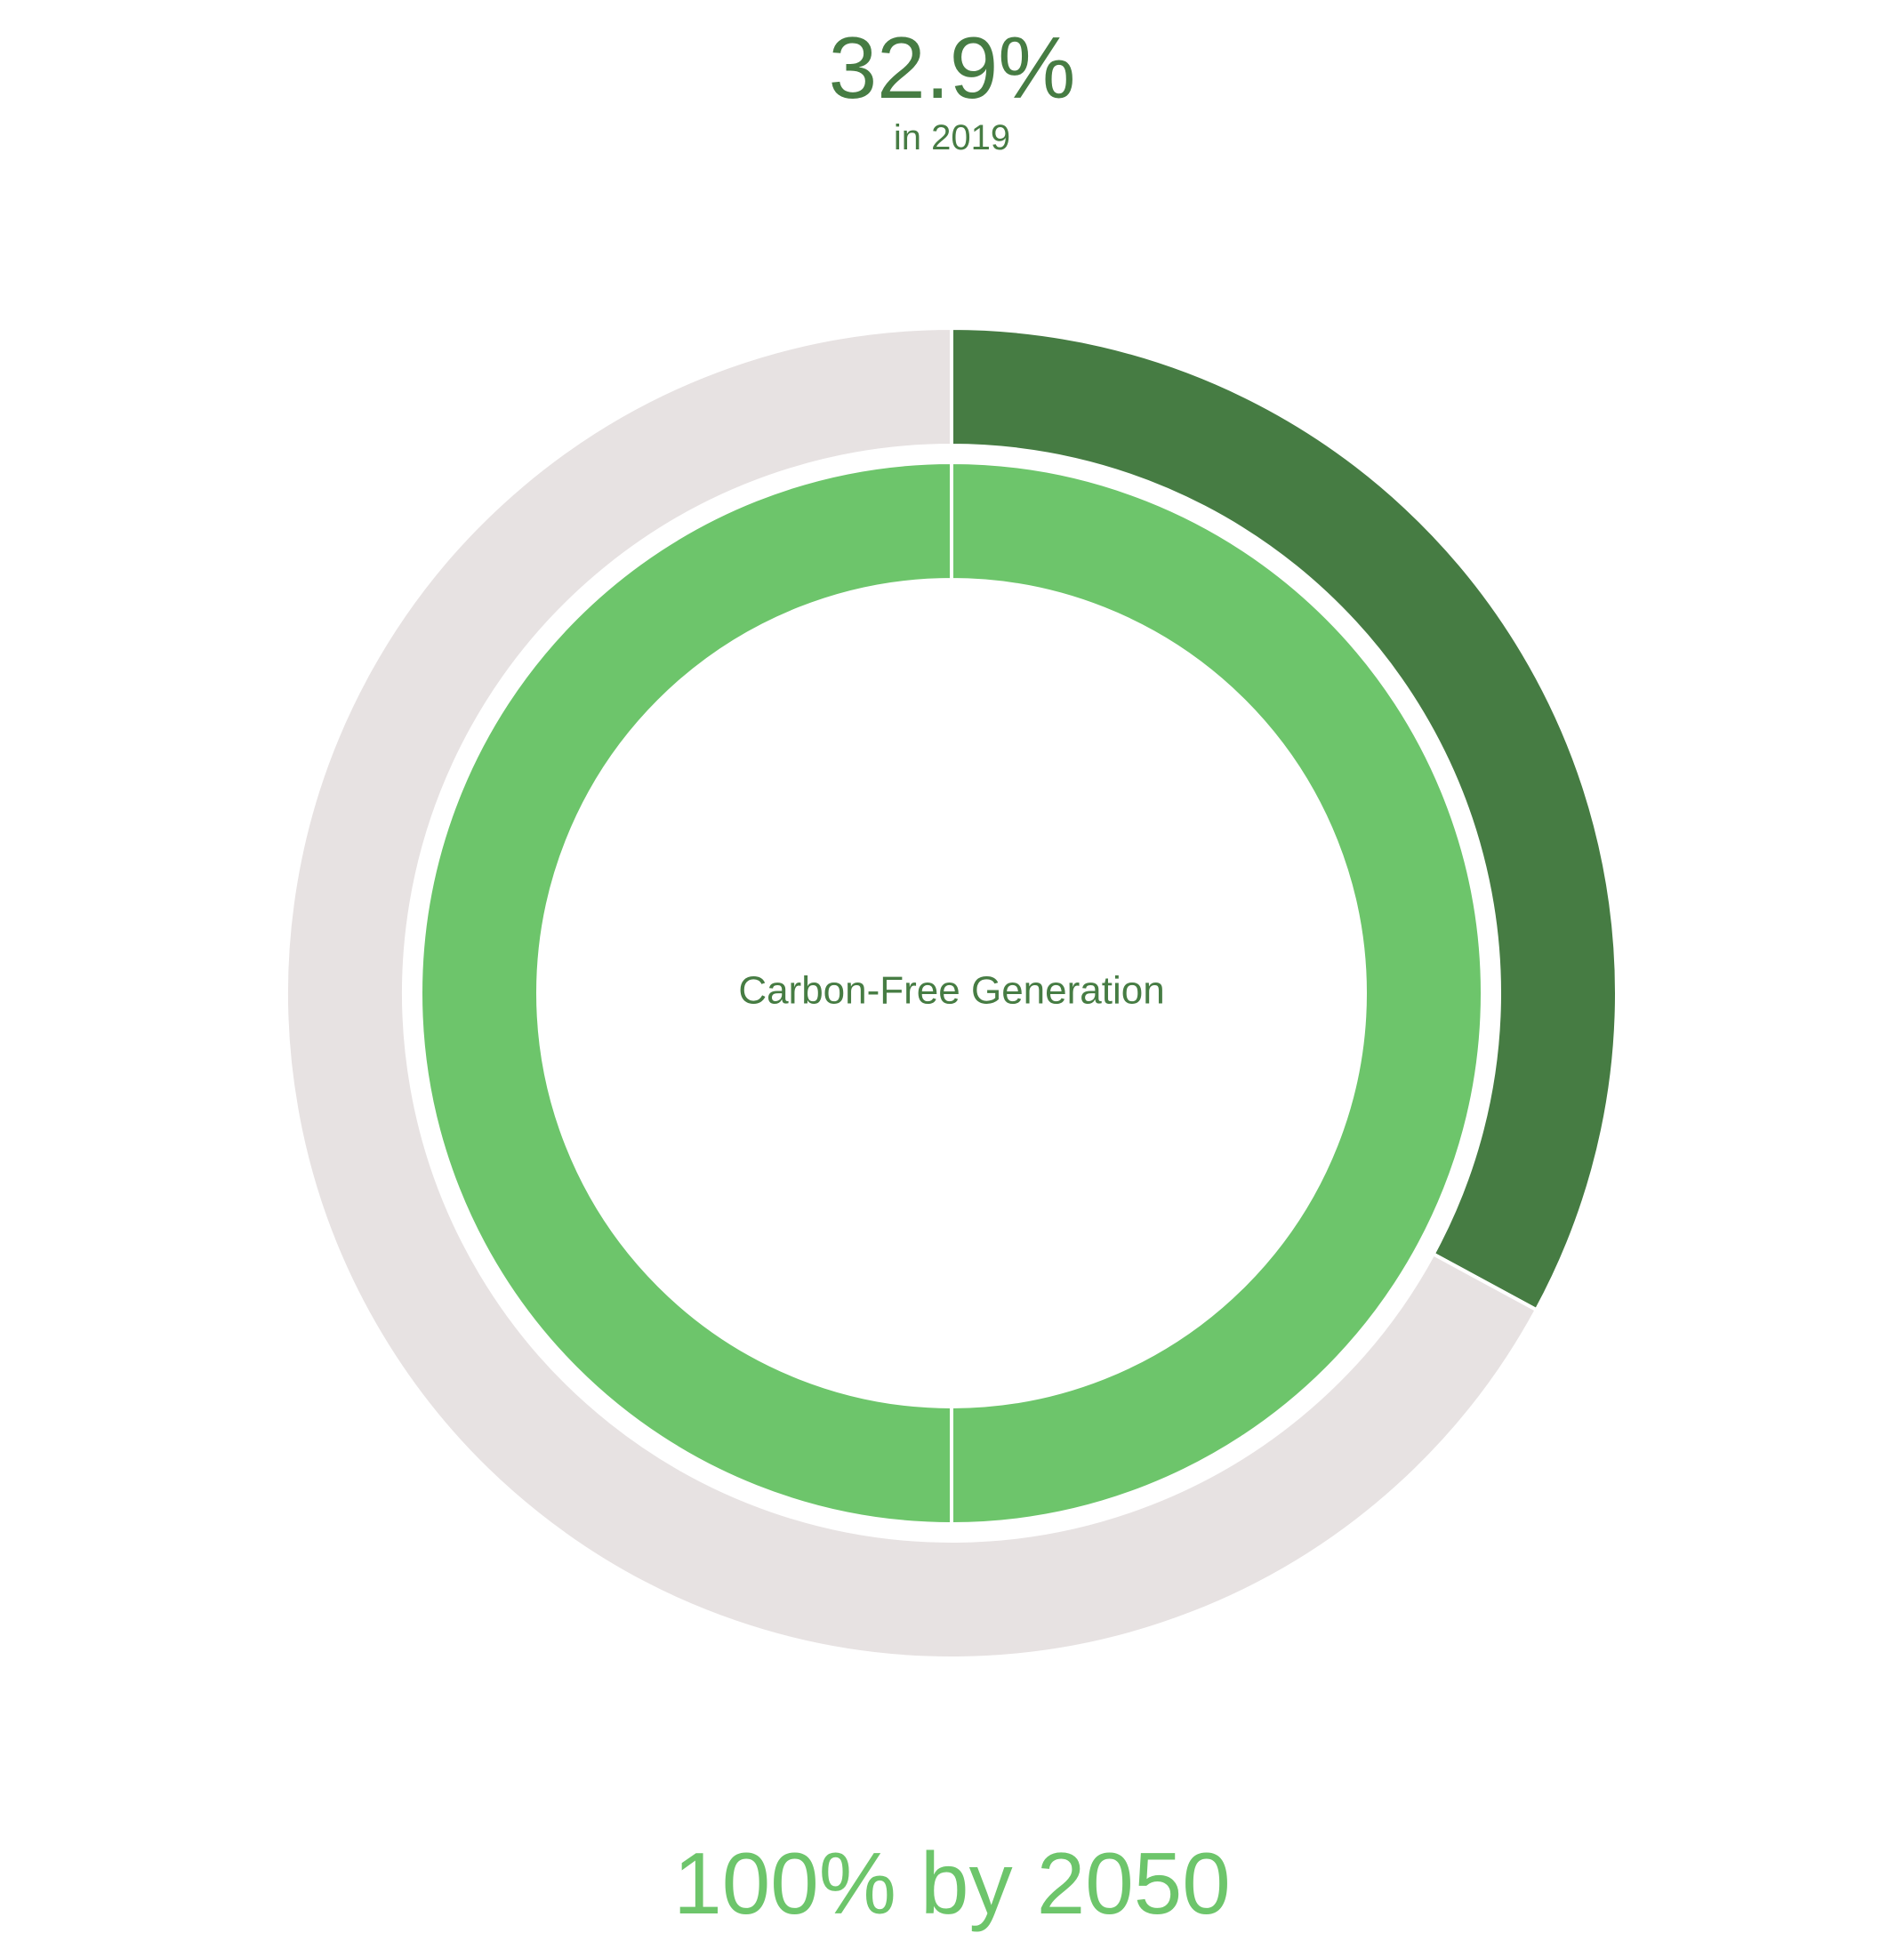  I want to click on target-text: 100% by 2050, so click(952, 1883).